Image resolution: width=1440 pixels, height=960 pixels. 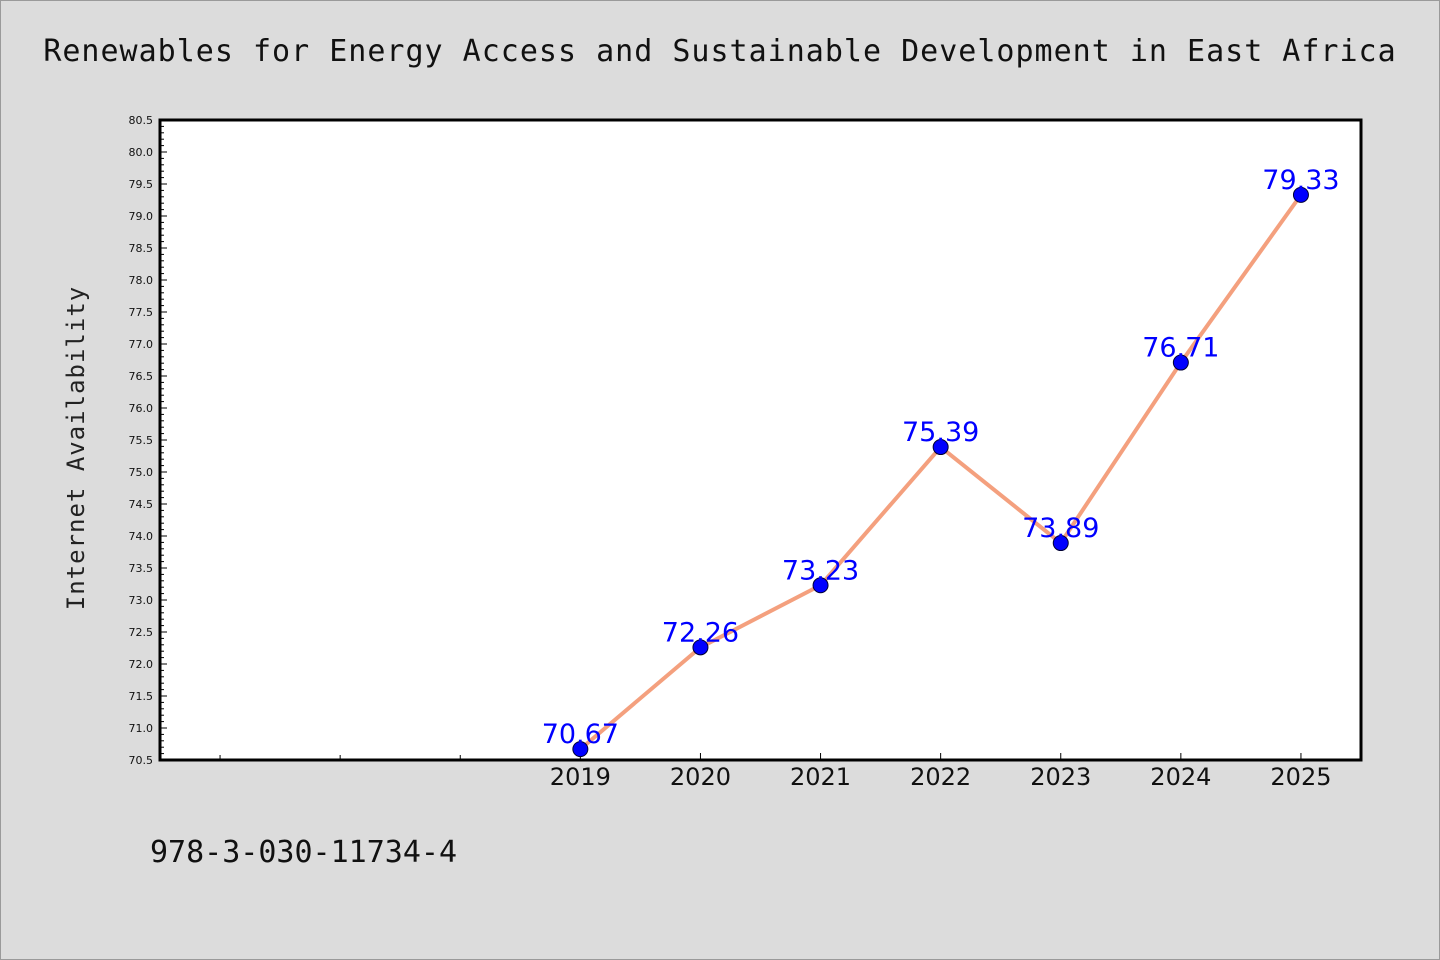 What do you see at coordinates (940, 777) in the screenshot?
I see `x-tick-label: 2022` at bounding box center [940, 777].